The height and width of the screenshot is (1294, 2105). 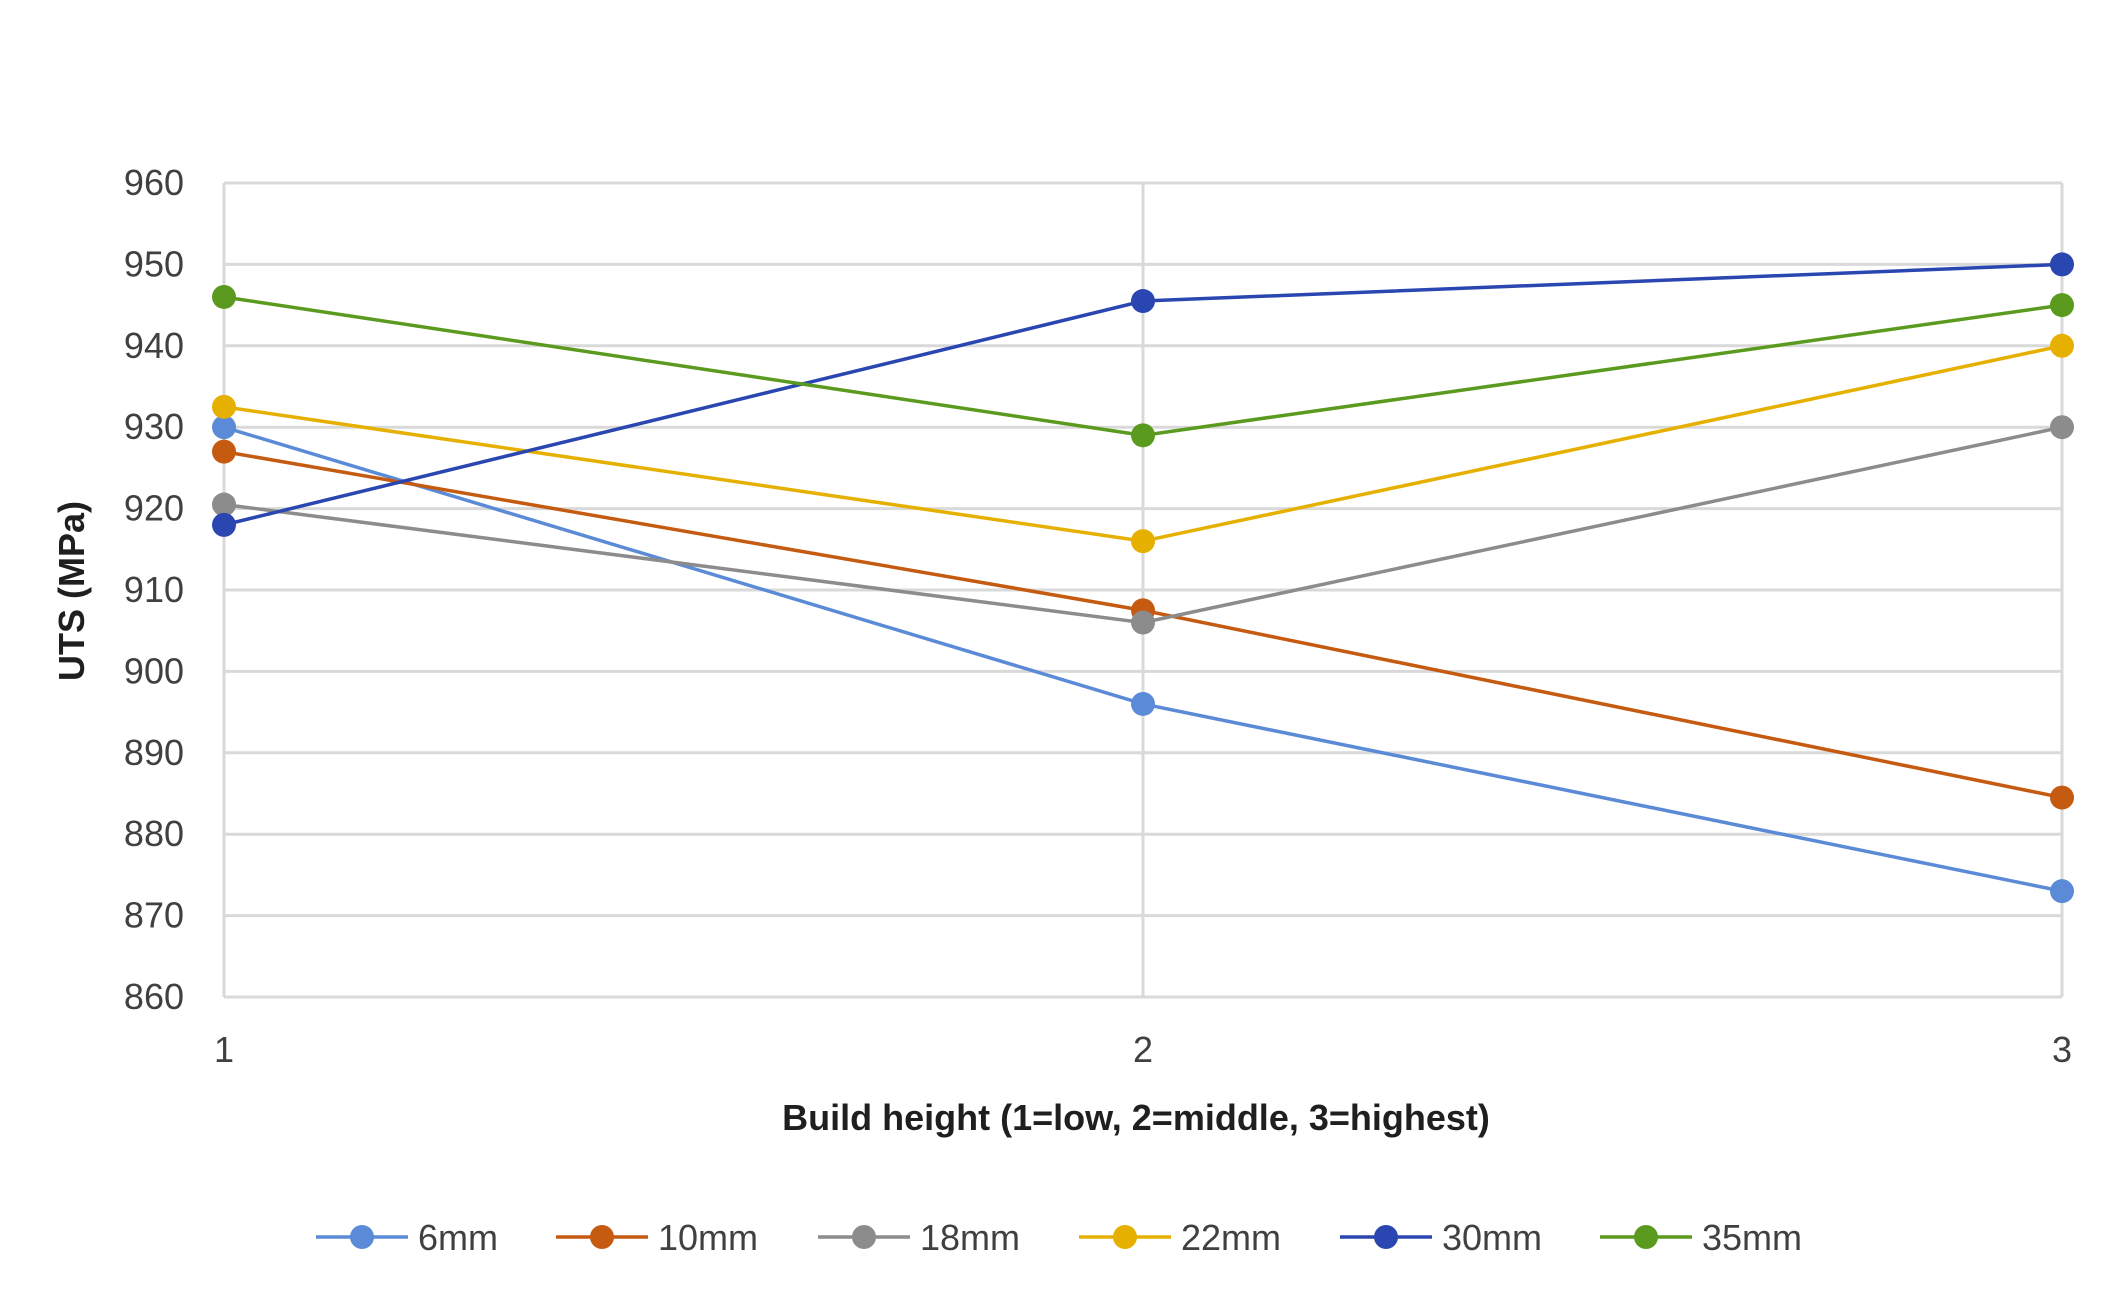 What do you see at coordinates (458, 1237) in the screenshot?
I see `legend-label: 6mm` at bounding box center [458, 1237].